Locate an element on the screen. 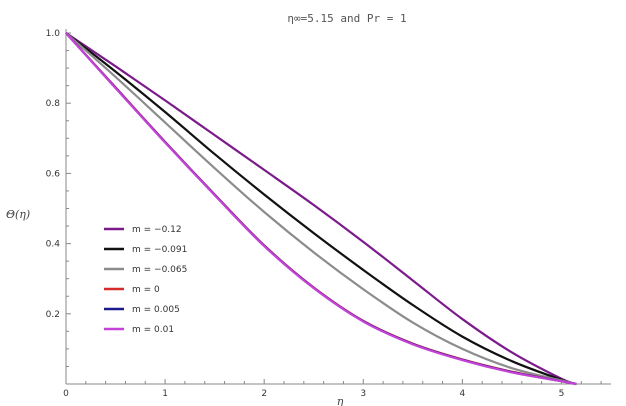  x-tick-label: 5 is located at coordinates (562, 394).